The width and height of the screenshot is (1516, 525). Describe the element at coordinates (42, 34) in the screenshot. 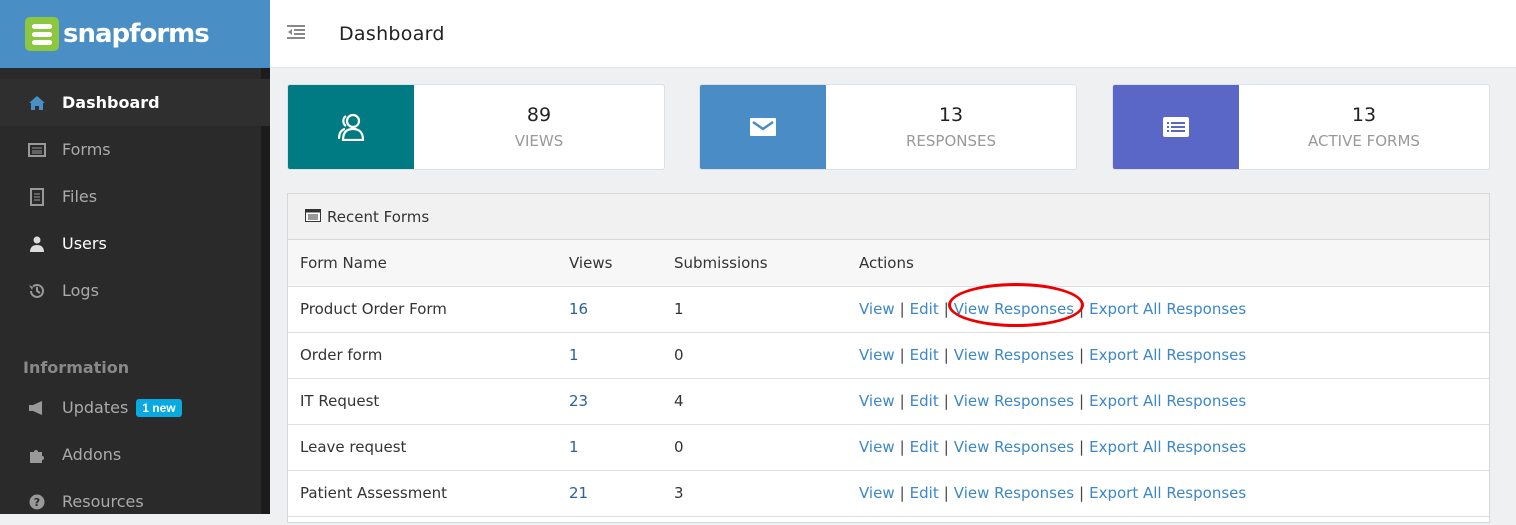

I see `snapforms-logo-icon` at that location.